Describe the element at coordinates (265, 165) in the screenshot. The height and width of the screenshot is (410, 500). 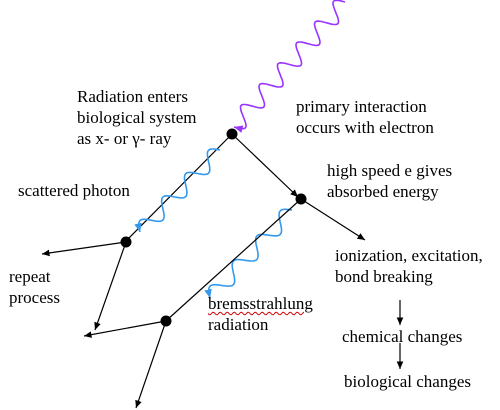
I see `electron-path-line` at that location.